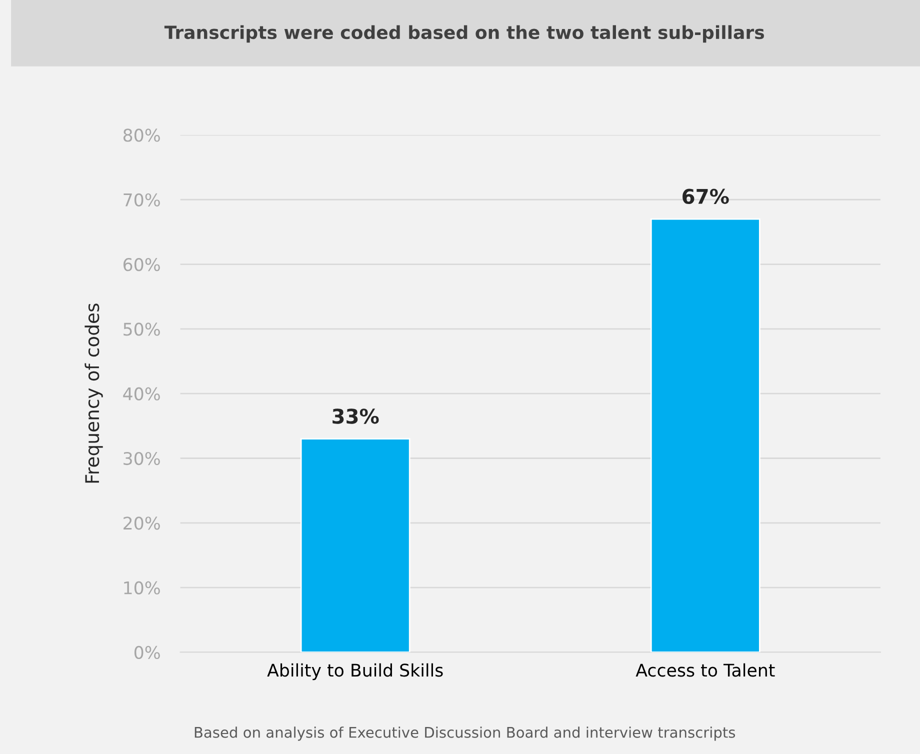 This screenshot has height=754, width=920. Describe the element at coordinates (147, 653) in the screenshot. I see `y-tick-label: 0%` at that location.